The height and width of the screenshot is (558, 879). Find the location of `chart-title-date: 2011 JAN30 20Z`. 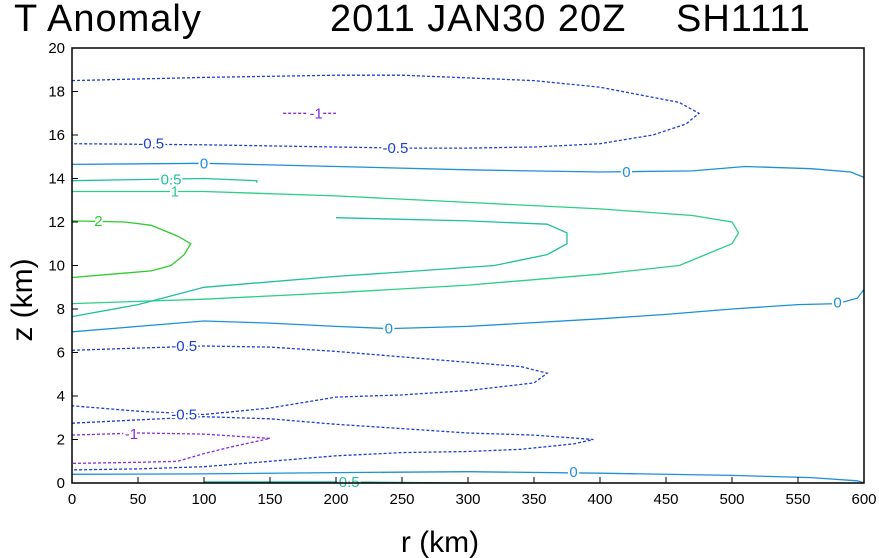

chart-title-date: 2011 JAN30 20Z is located at coordinates (478, 20).